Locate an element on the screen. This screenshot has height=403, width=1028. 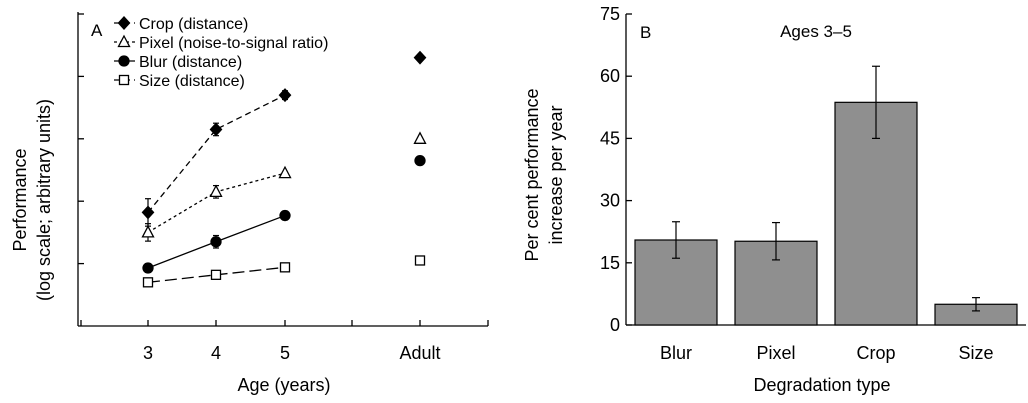
panel-a-x-tick-label: 4 is located at coordinates (216, 353).